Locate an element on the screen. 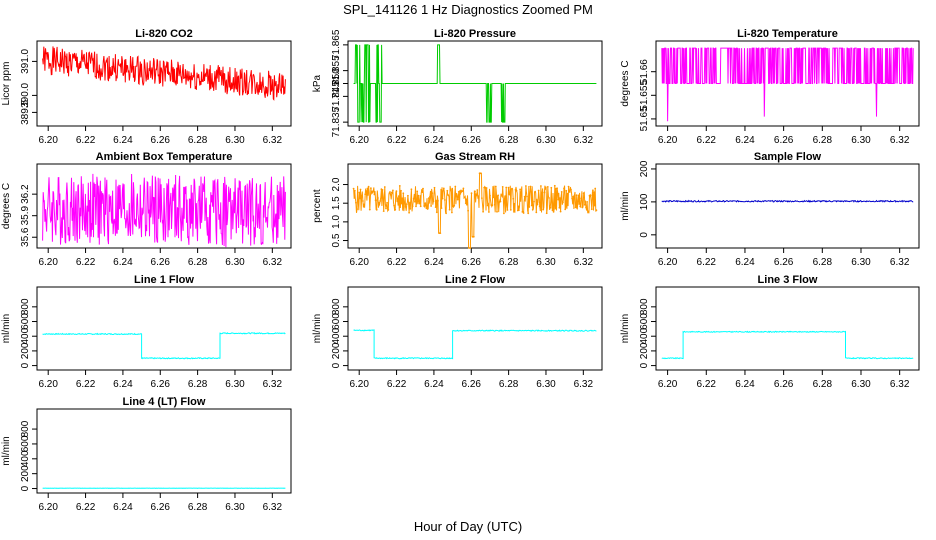 This screenshot has height=540, width=936. figure-title: SPL_141126 1 Hz Diagnostics Zoomed PM is located at coordinates (468, 9).